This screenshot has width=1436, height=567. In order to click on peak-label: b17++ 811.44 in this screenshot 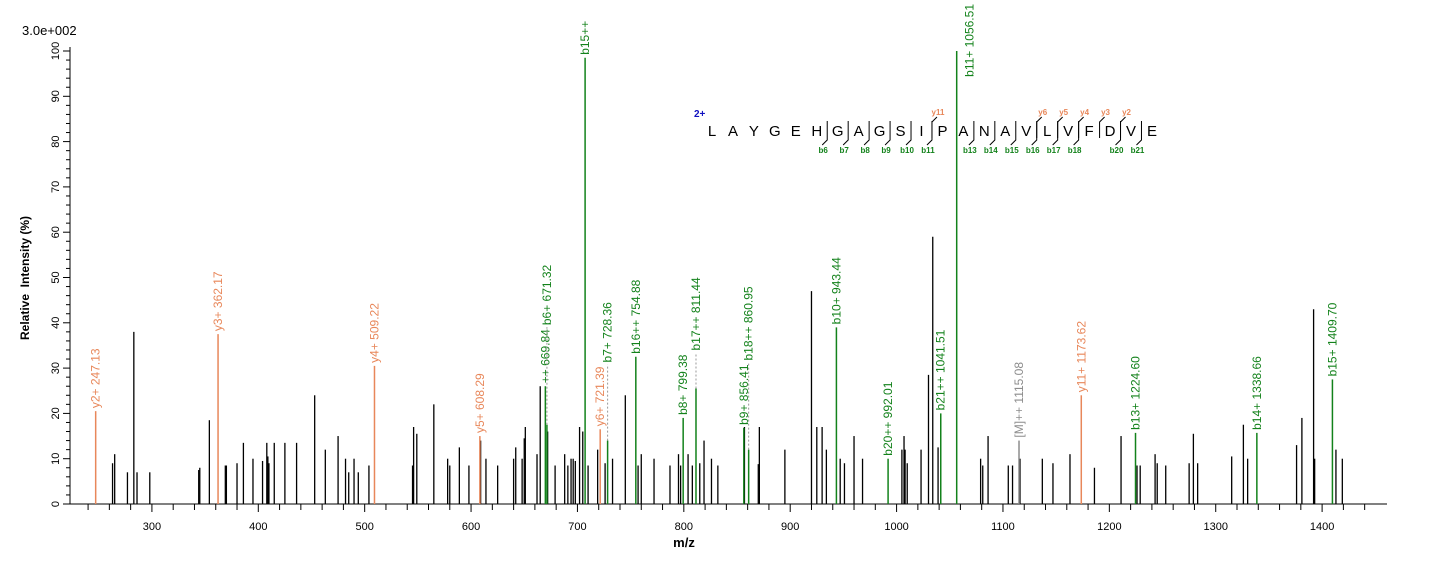, I will do `click(696, 314)`.